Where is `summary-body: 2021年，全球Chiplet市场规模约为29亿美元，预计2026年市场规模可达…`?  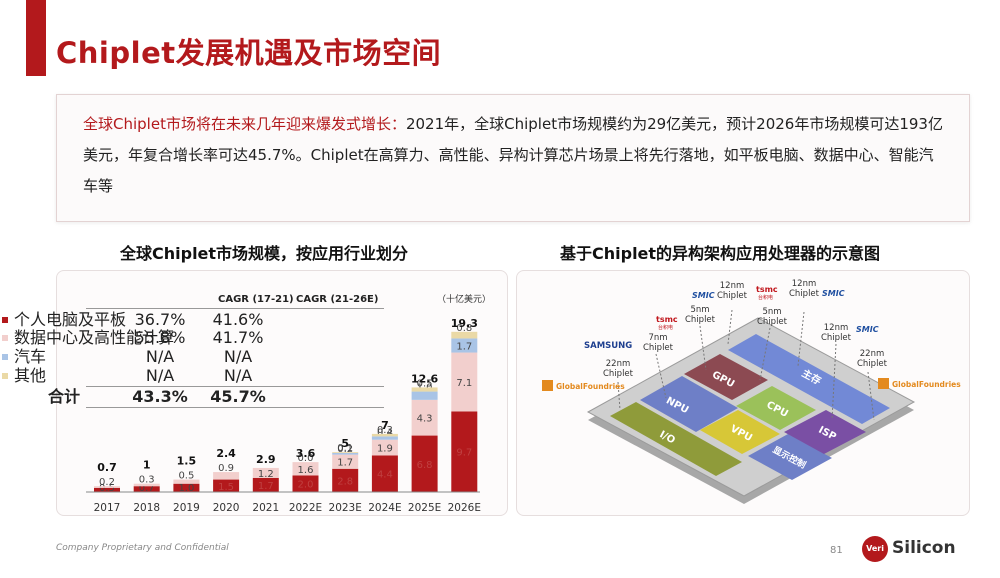
summary-body: 2021年，全球Chiplet市场规模约为29亿美元，预计2026年市场规模可达… is located at coordinates (513, 155).